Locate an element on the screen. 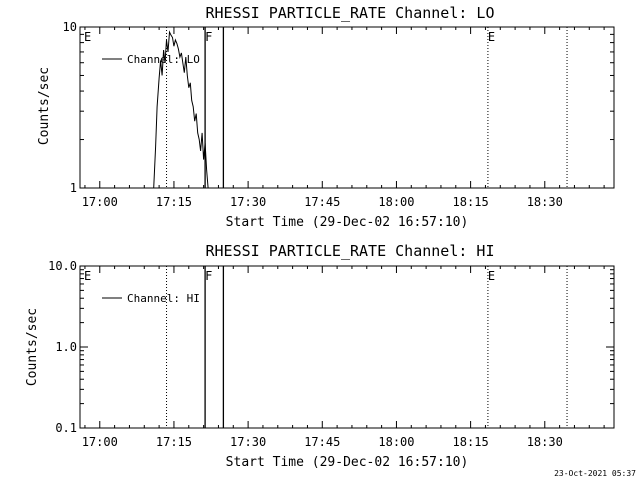 This screenshot has width=640, height=480. footer-timestamp: 23-Oct-2021 05:37 is located at coordinates (595, 473).